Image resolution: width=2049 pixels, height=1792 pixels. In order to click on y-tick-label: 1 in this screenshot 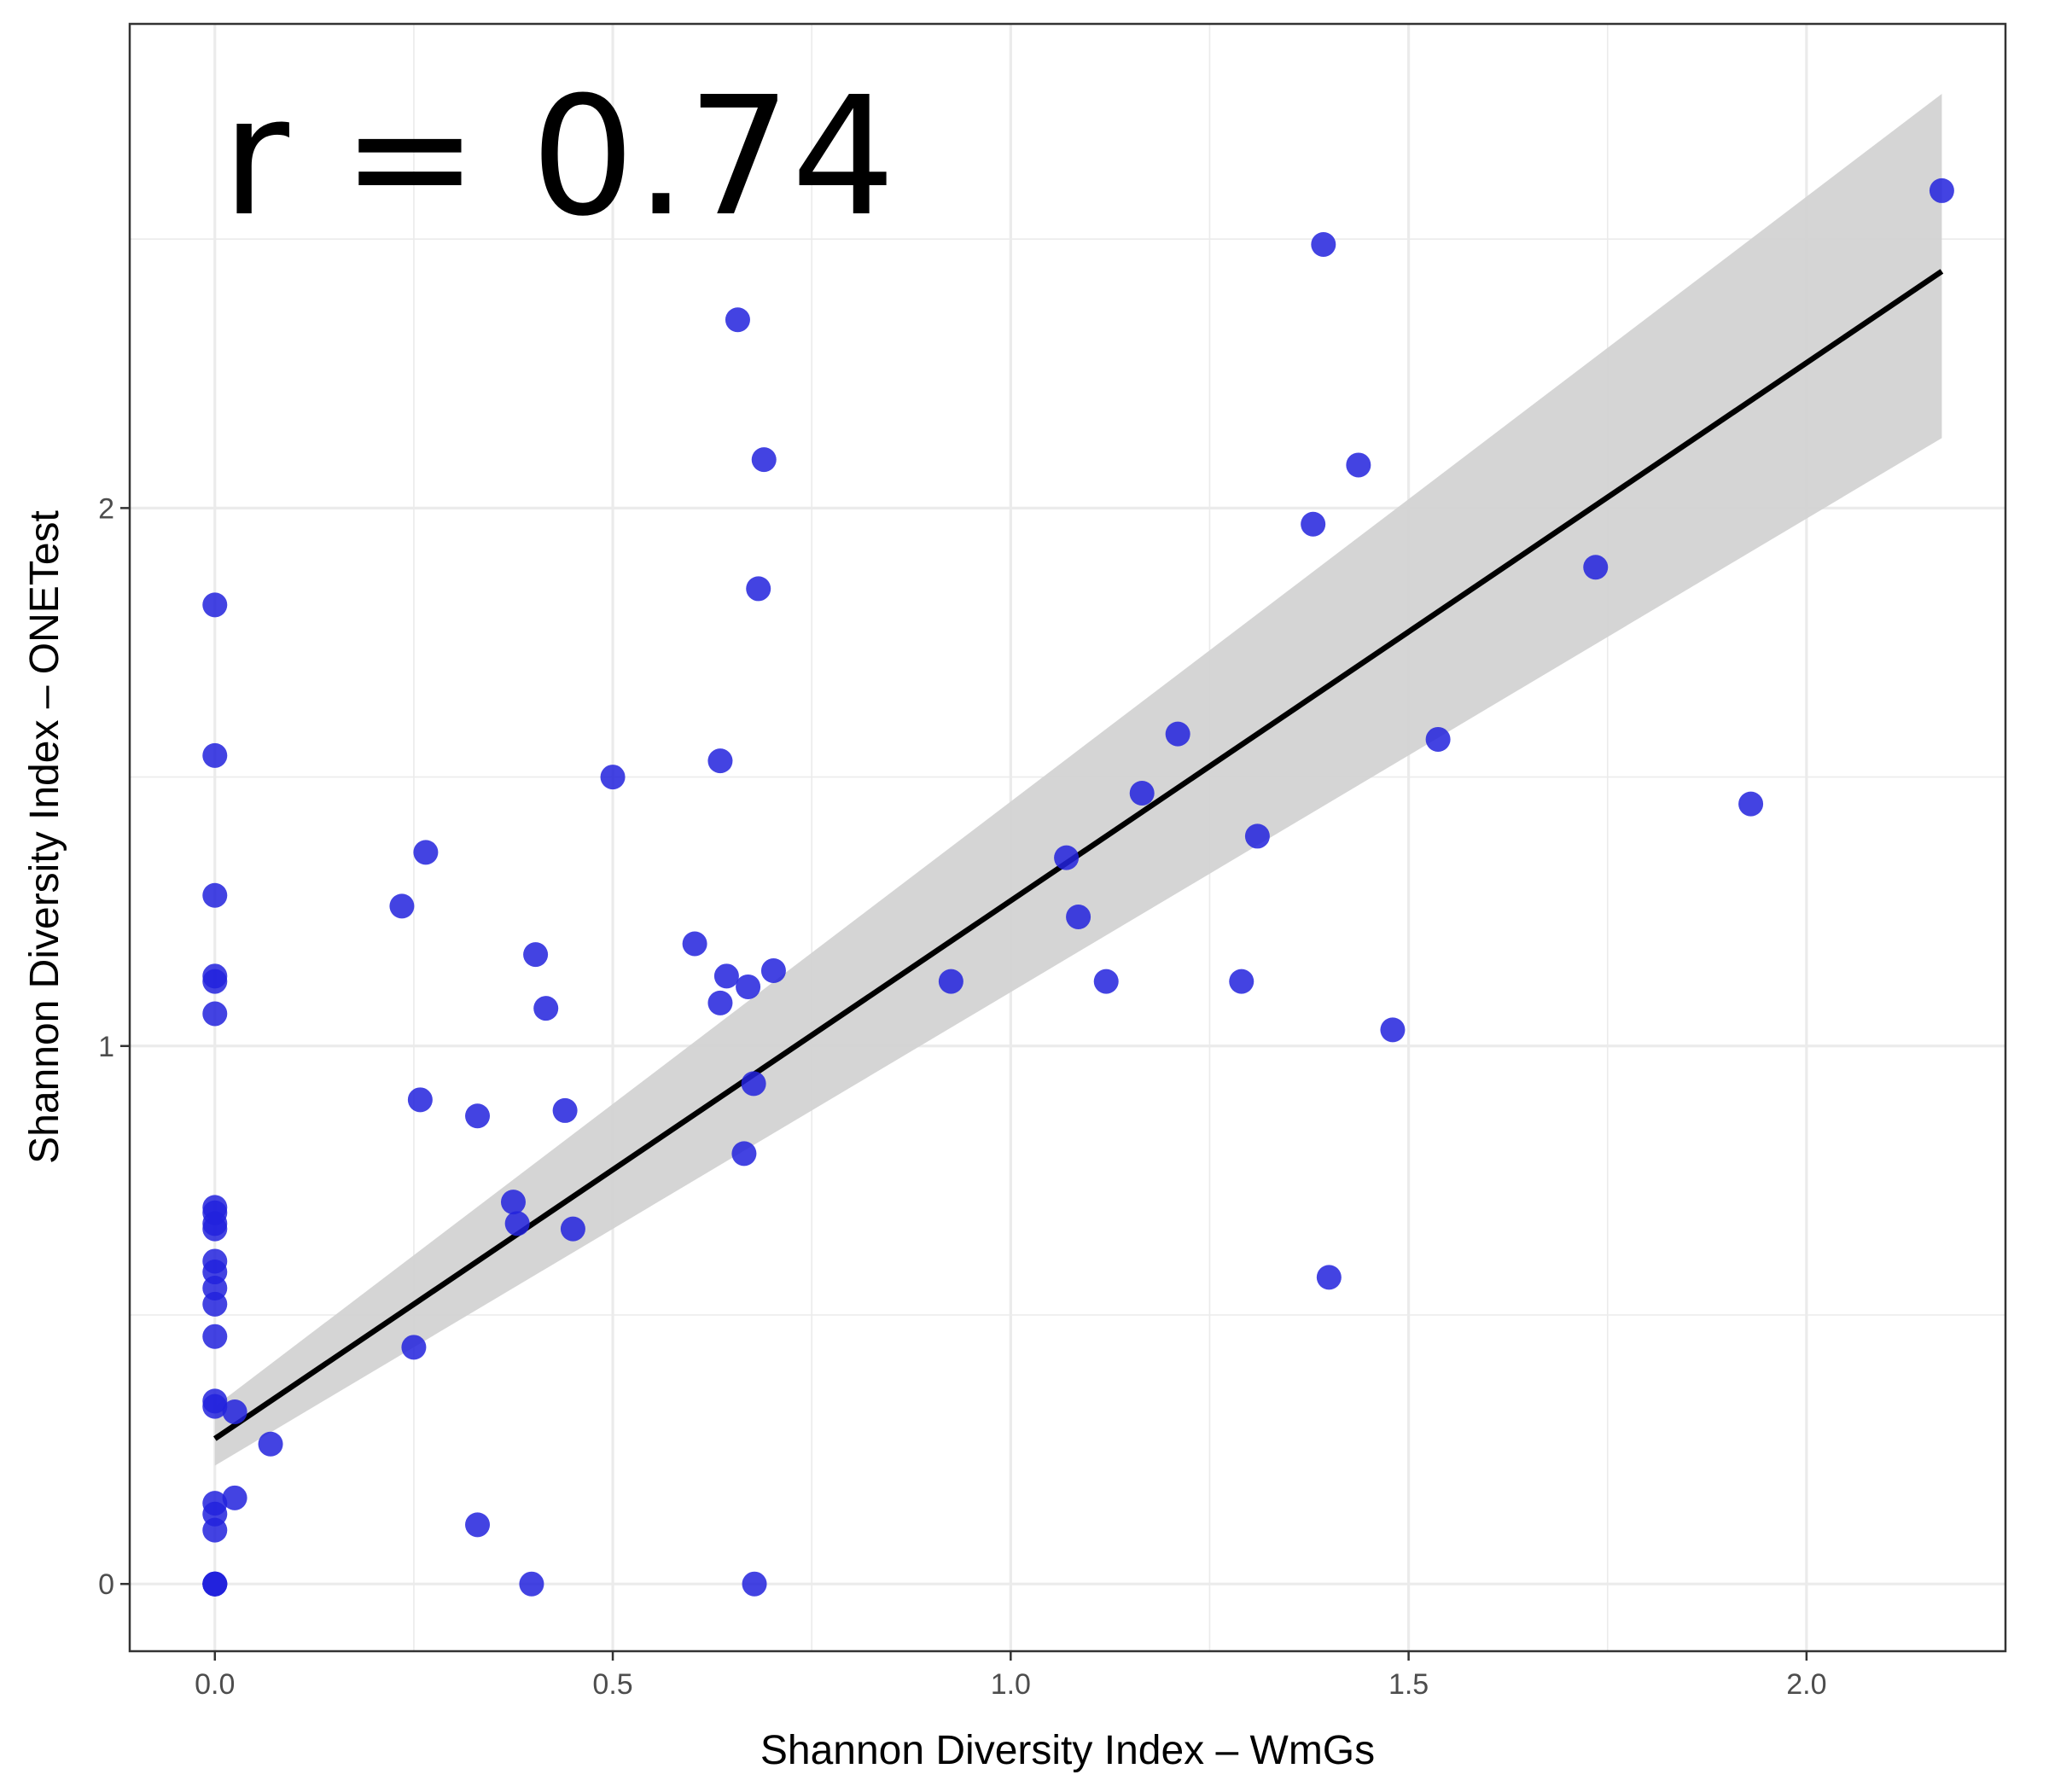, I will do `click(106, 1047)`.